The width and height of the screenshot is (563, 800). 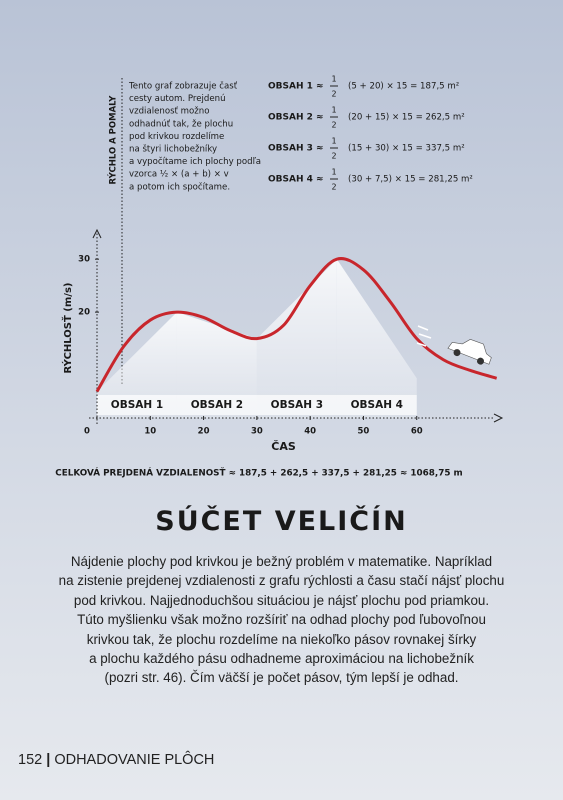 I want to click on y-tick-label: 20, so click(x=84, y=313).